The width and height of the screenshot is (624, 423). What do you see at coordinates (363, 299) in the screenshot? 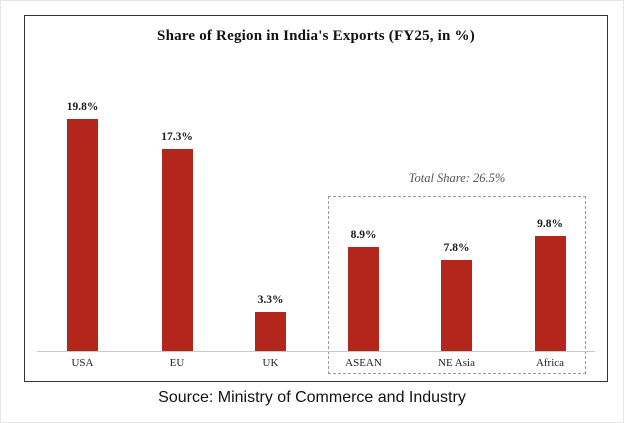
I see `bar-asean` at bounding box center [363, 299].